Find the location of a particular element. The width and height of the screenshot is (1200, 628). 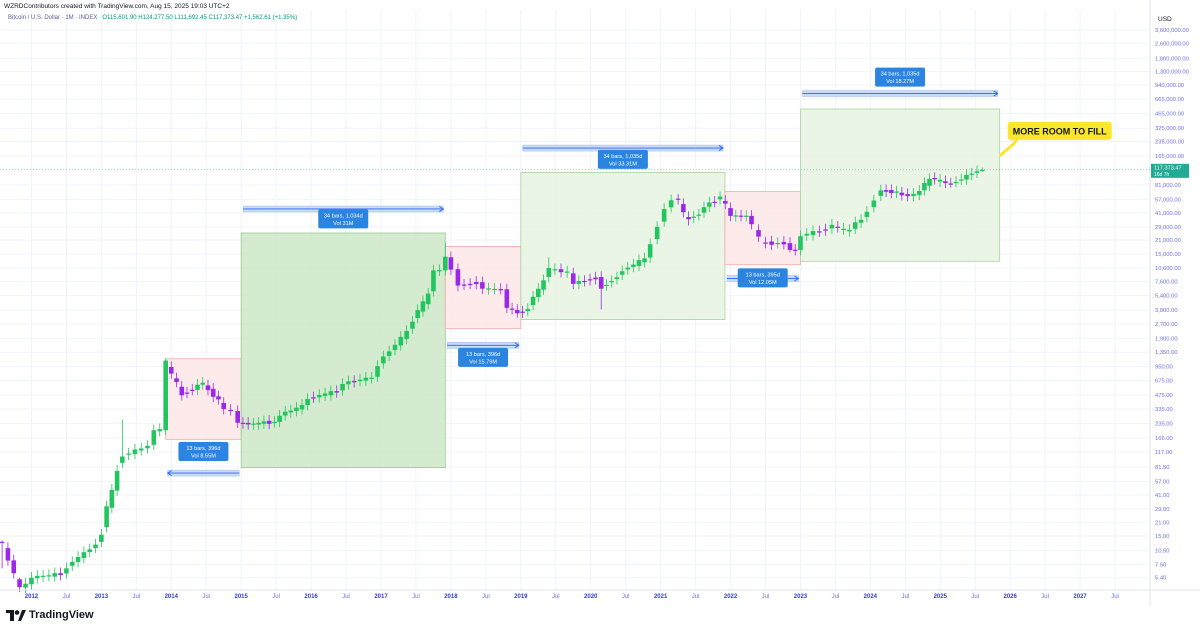

last-price-marker is located at coordinates (1170, 170).